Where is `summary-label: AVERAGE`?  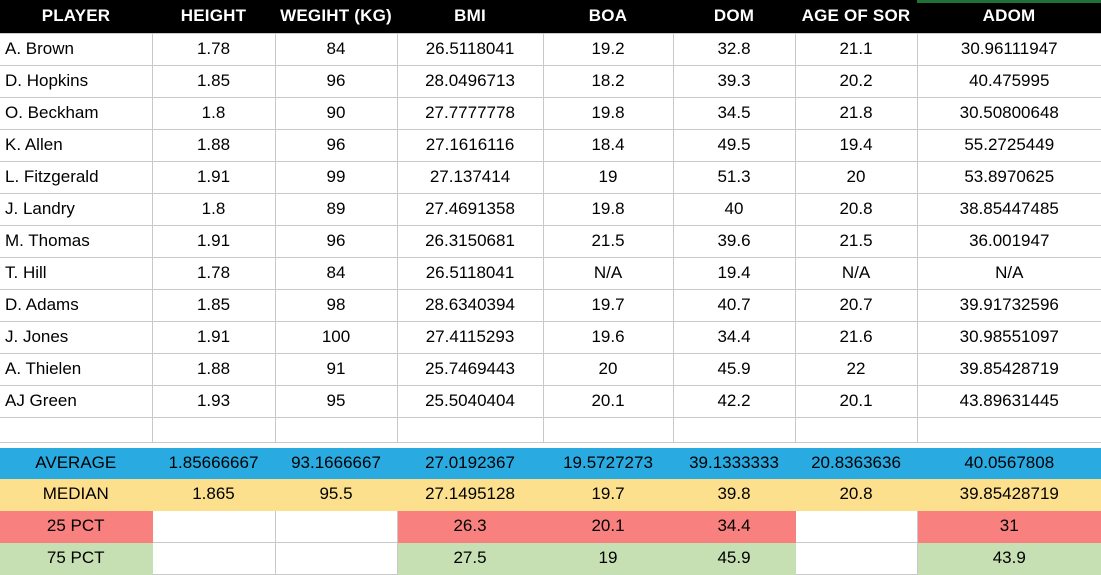
summary-label: AVERAGE is located at coordinates (76, 463).